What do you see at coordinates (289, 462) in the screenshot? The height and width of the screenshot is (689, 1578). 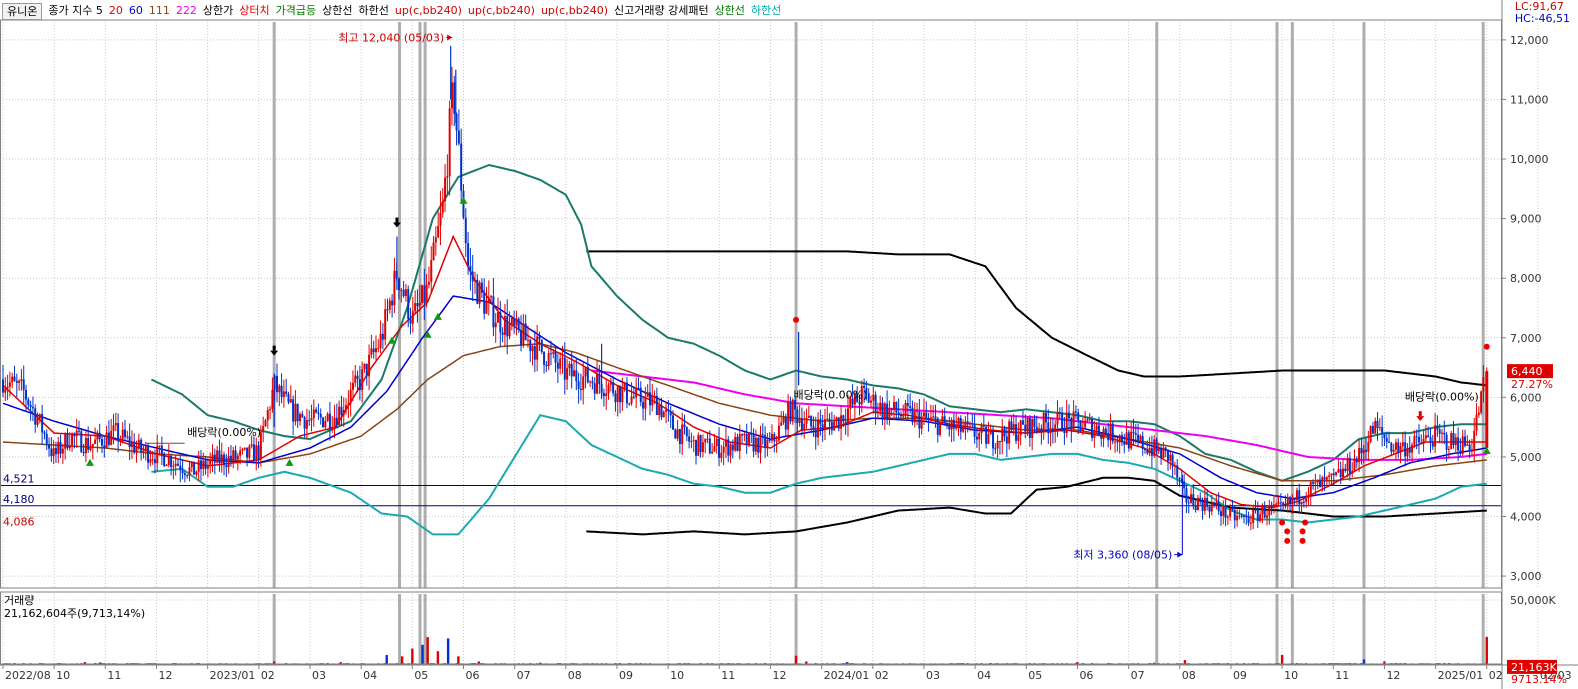 I see `up-signal-triangle` at bounding box center [289, 462].